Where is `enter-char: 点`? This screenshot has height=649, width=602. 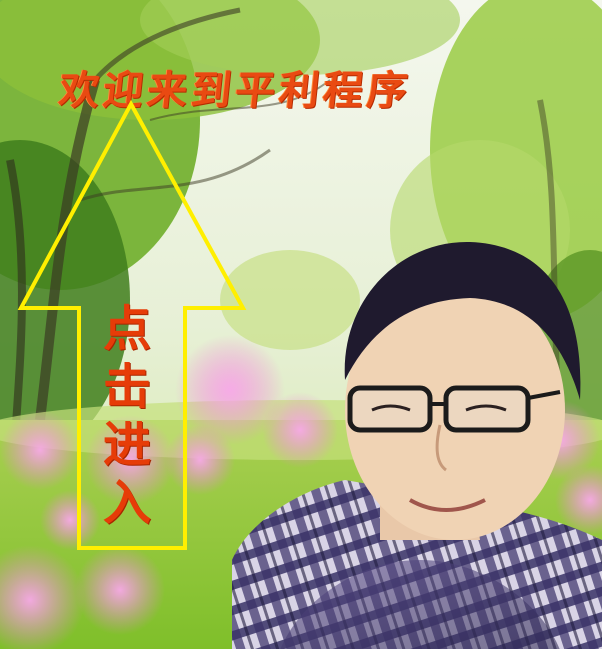 enter-char: 点 is located at coordinates (126, 329).